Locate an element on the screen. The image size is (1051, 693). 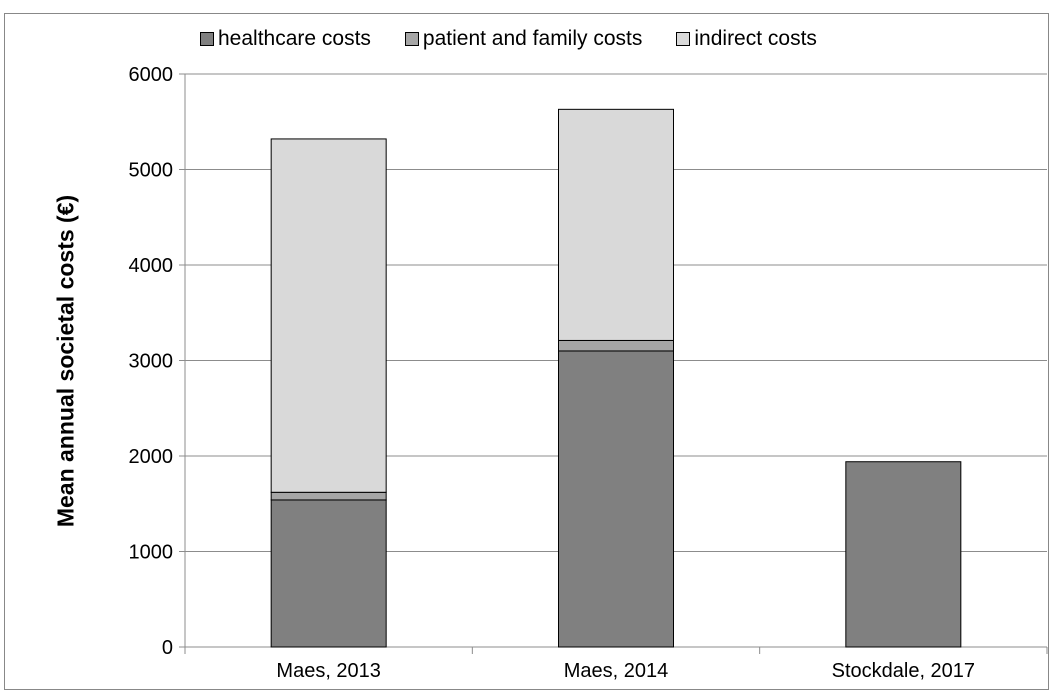
legend-label-indirect: indirect costs is located at coordinates (755, 38).